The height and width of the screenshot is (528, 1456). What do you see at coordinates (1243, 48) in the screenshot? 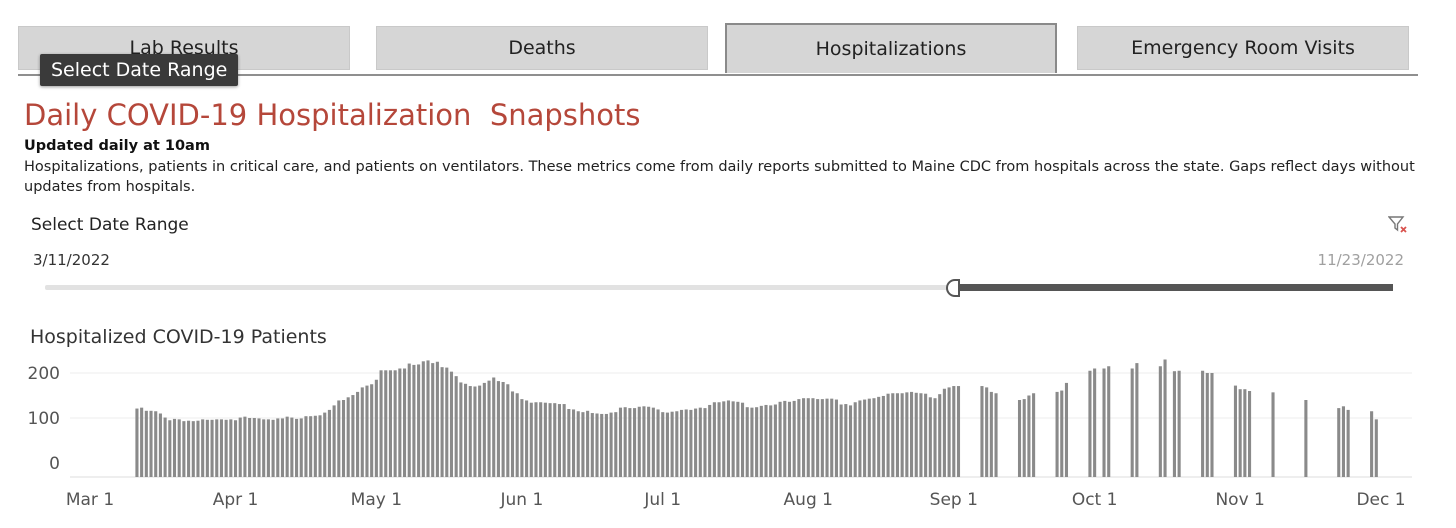
I see `tab-emergency-room-visits: Emergency Room Visits` at bounding box center [1243, 48].